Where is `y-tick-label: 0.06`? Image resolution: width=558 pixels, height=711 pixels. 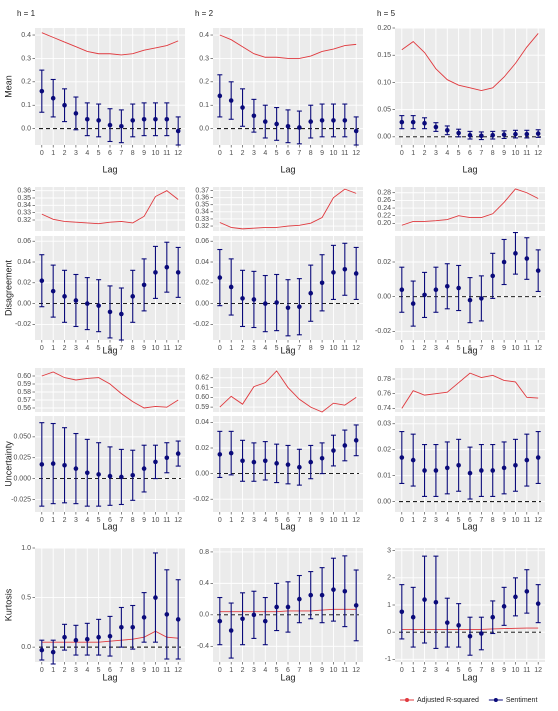 y-tick-label: 0.06 is located at coordinates (24, 241).